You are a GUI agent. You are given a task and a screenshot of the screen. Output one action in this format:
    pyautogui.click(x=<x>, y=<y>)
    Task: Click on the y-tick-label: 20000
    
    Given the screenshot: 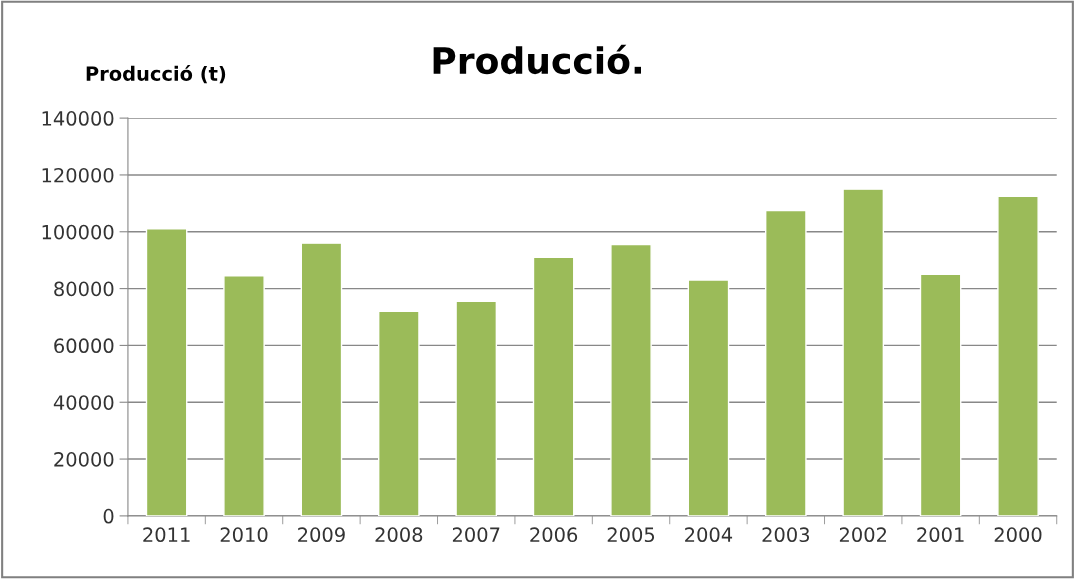 What is the action you would take?
    pyautogui.click(x=84, y=459)
    